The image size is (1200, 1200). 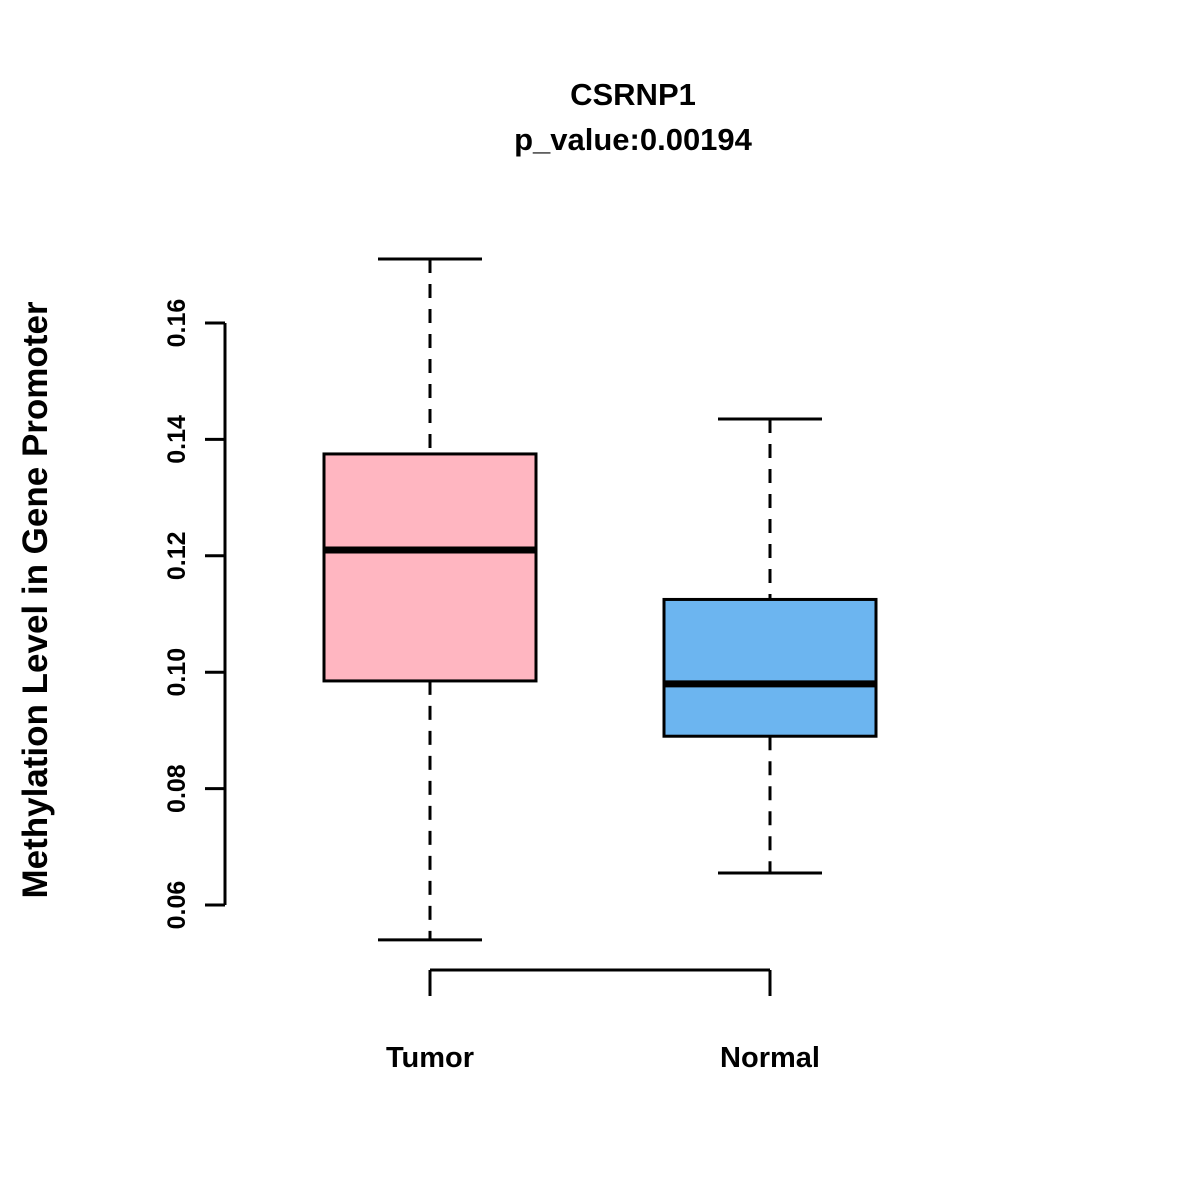 I want to click on y-tick-label: 0.06, so click(x=177, y=905).